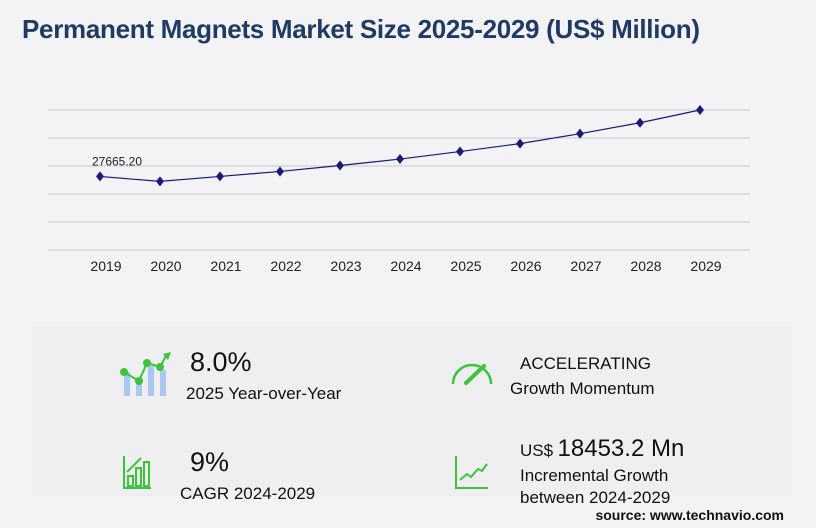 This screenshot has width=816, height=528. Describe the element at coordinates (594, 475) in the screenshot. I see `incremental-label-1: Incremental Growth` at that location.